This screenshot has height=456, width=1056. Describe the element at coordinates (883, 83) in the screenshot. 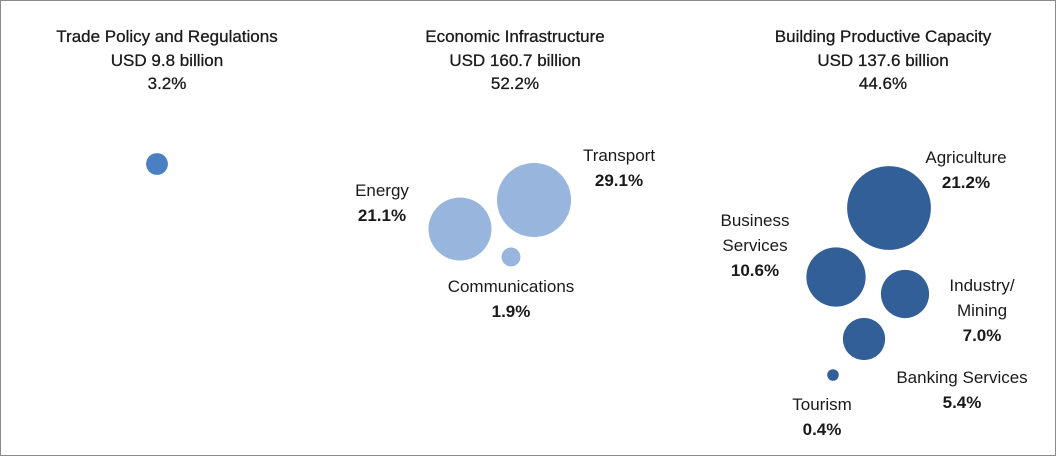

I see `group-share: 44.6%` at that location.